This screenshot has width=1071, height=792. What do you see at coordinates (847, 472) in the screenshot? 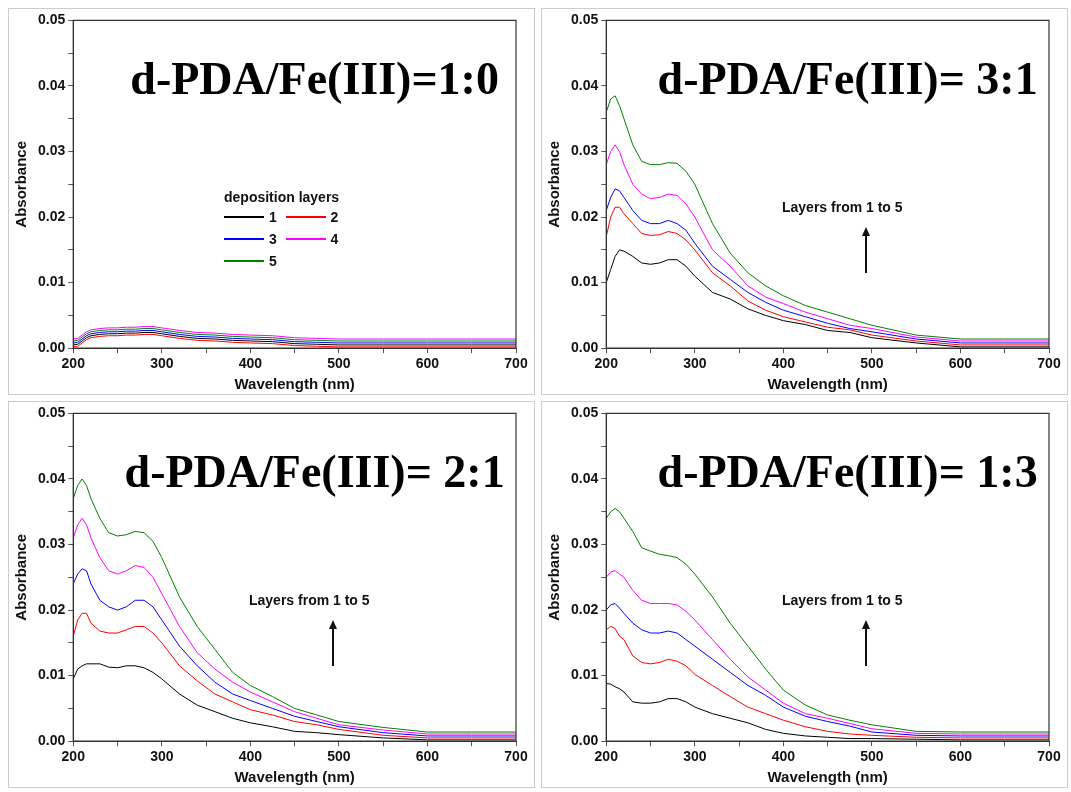
I see `text: d-PDA/Fe(III)= 1:3` at bounding box center [847, 472].